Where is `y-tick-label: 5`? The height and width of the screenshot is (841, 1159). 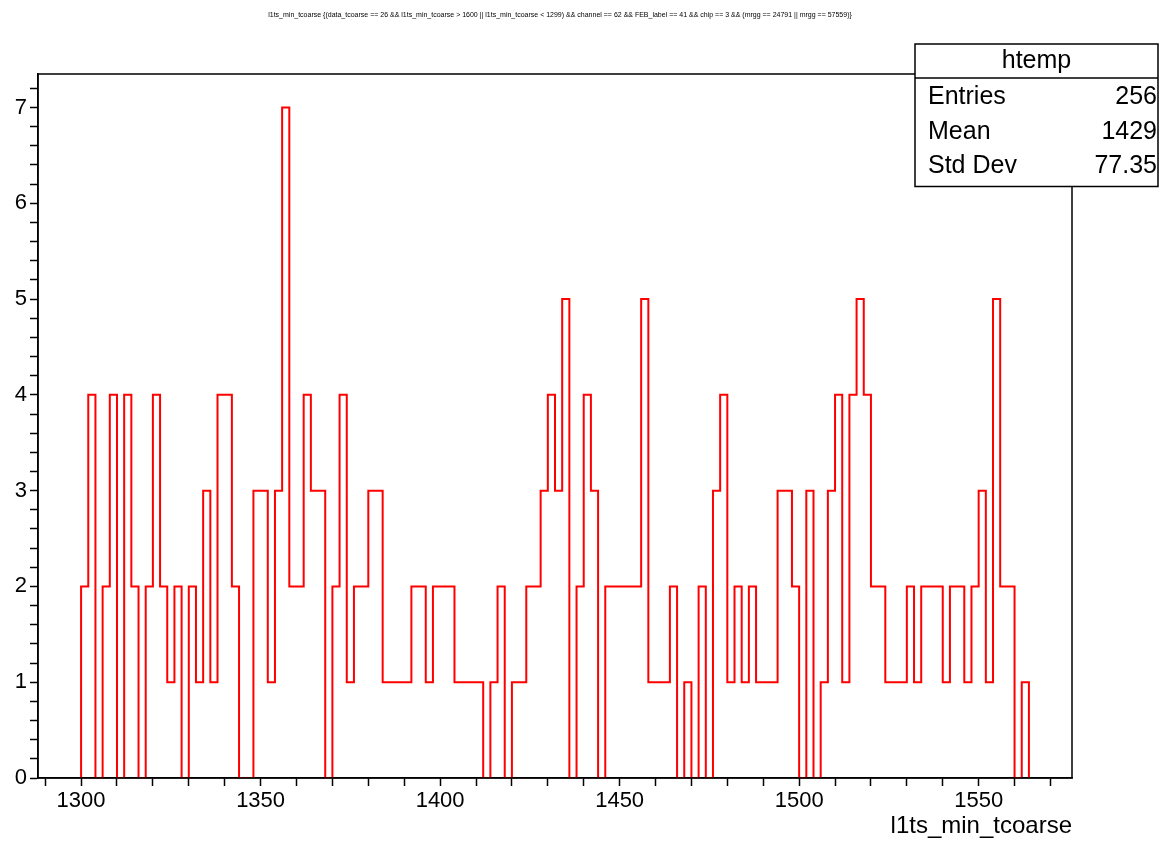 y-tick-label: 5 is located at coordinates (20, 298).